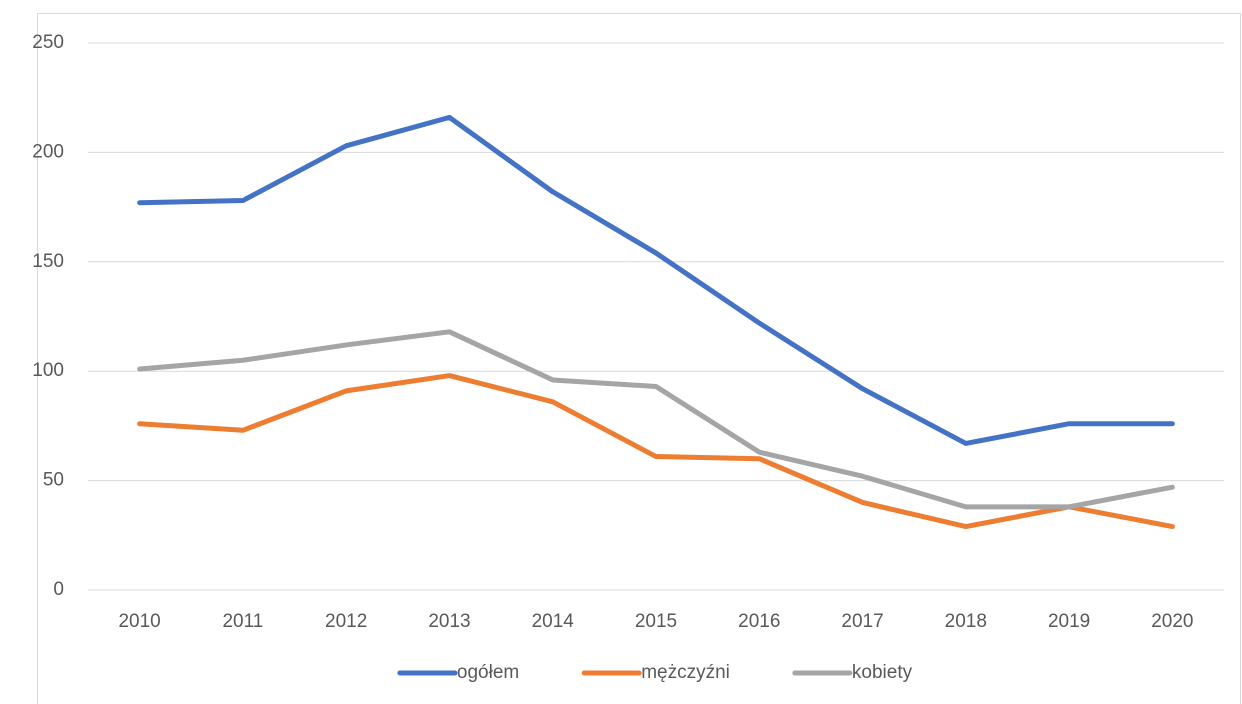 The image size is (1242, 704). What do you see at coordinates (139, 621) in the screenshot?
I see `x-tick-label: 2010` at bounding box center [139, 621].